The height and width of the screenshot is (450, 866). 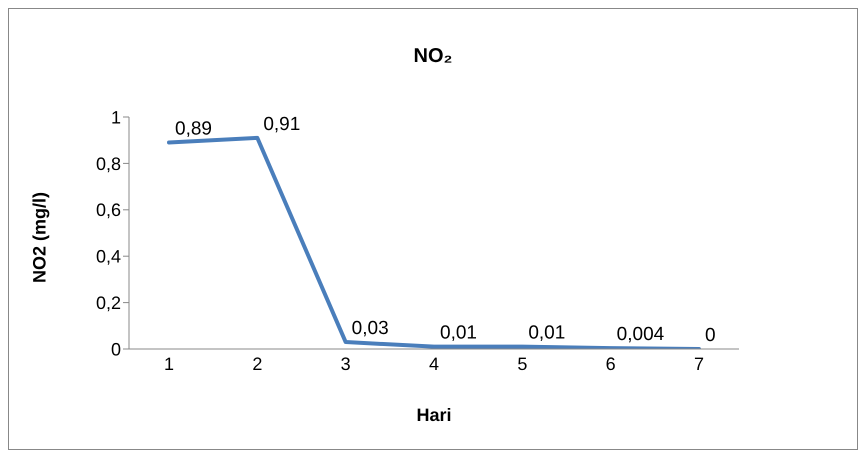 I want to click on chart-title: NO₂, so click(x=433, y=56).